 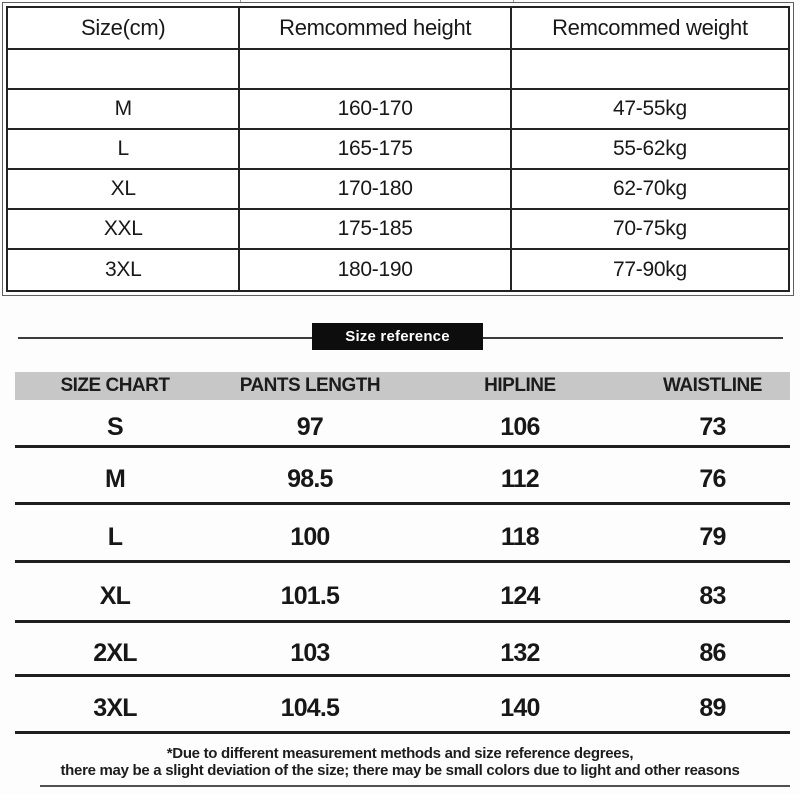 I want to click on hipline-cell: 112, so click(x=520, y=479).